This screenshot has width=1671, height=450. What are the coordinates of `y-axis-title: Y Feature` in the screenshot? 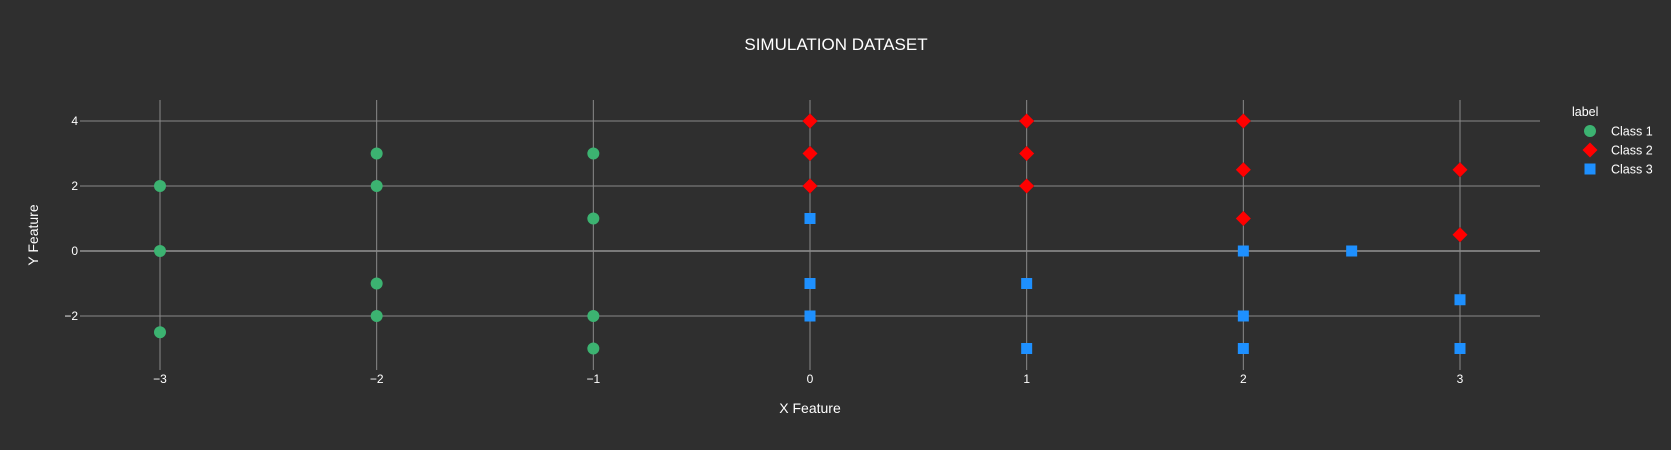 It's located at (33, 234).